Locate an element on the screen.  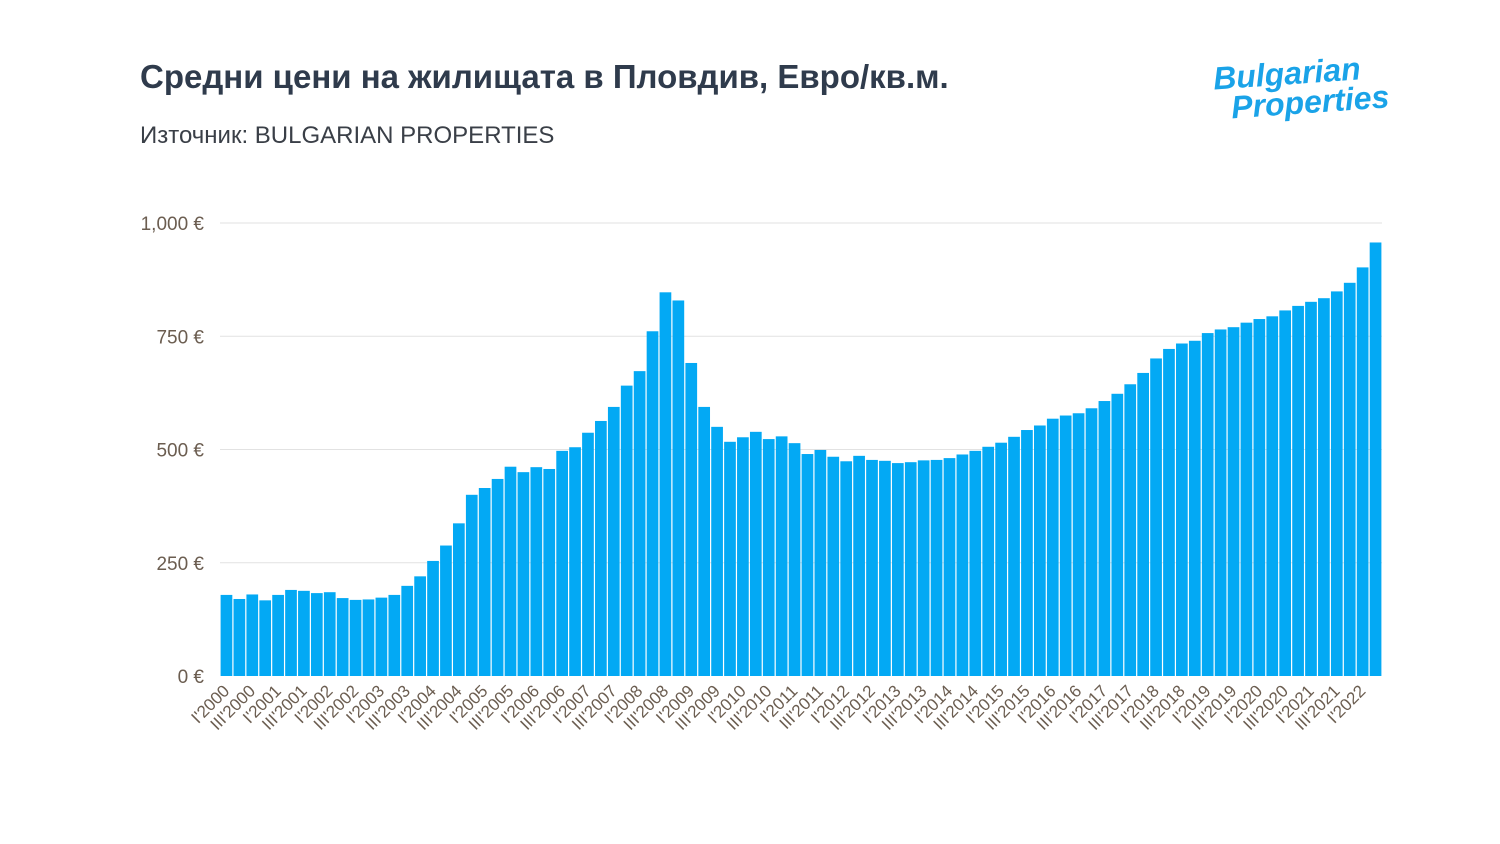
y-tick-label: 250 € is located at coordinates (180, 564).